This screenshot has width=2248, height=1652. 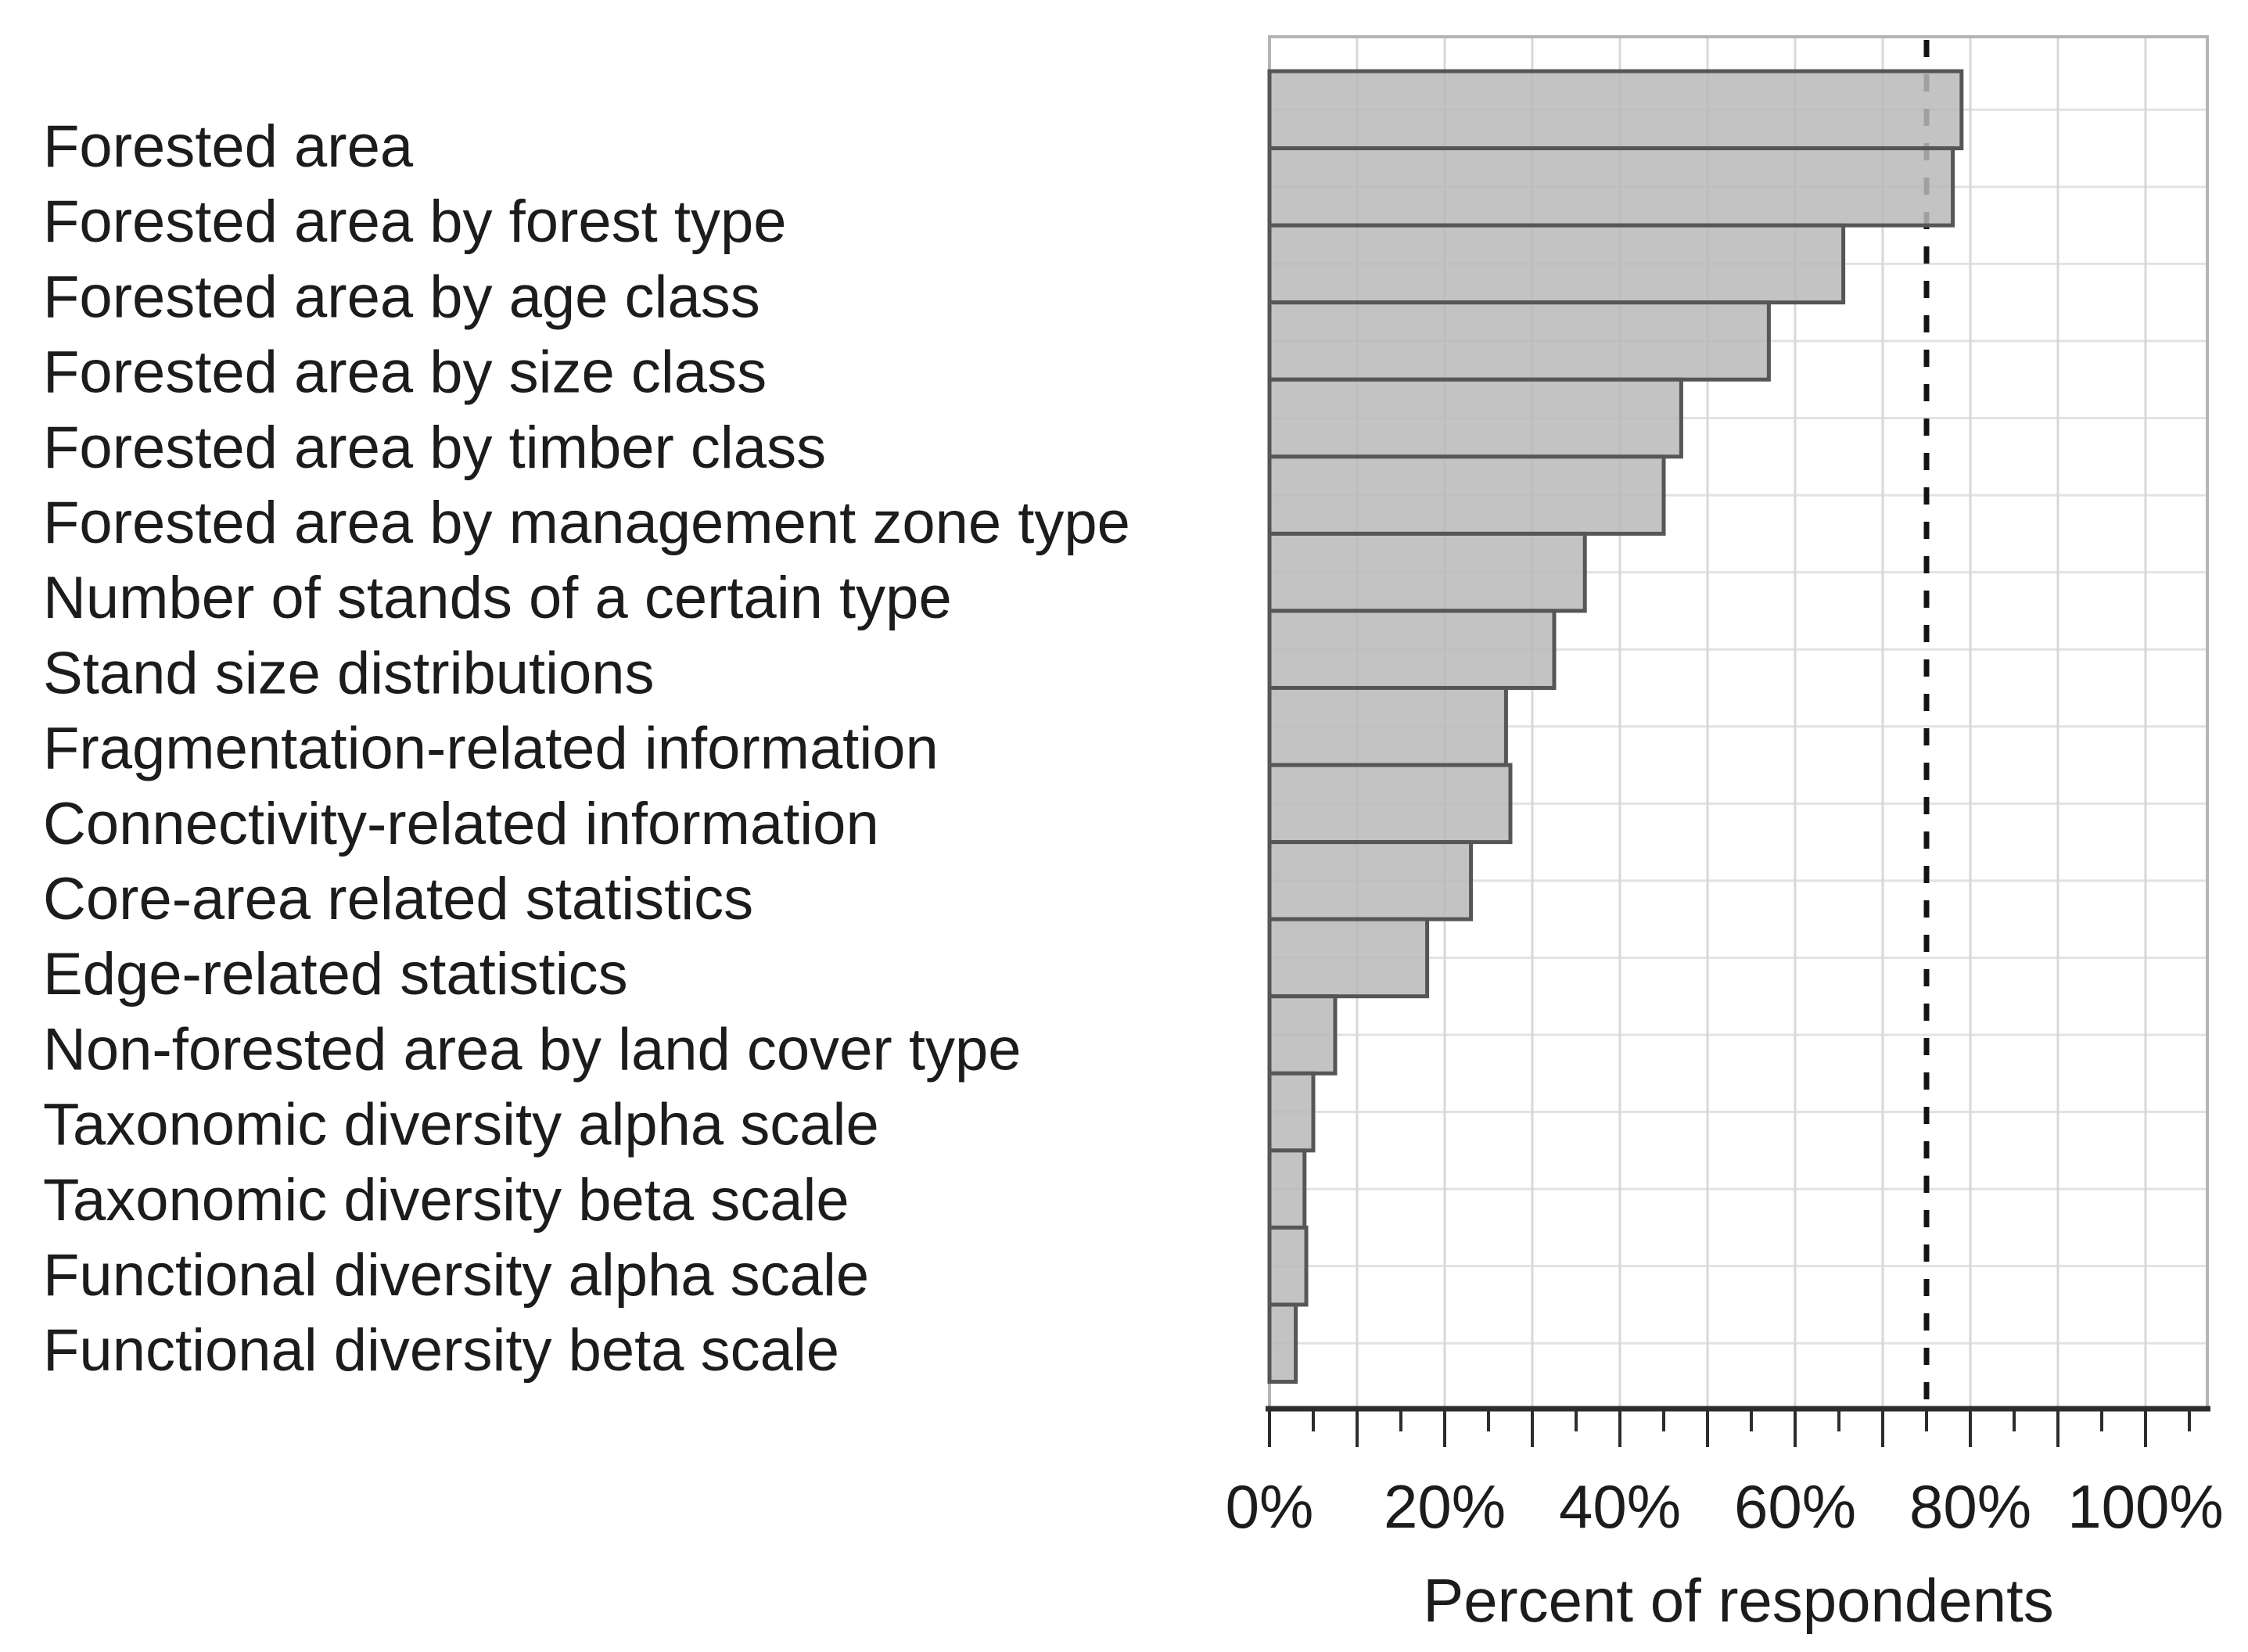 I want to click on category-label: Non-forested area by land cover type, so click(x=532, y=1049).